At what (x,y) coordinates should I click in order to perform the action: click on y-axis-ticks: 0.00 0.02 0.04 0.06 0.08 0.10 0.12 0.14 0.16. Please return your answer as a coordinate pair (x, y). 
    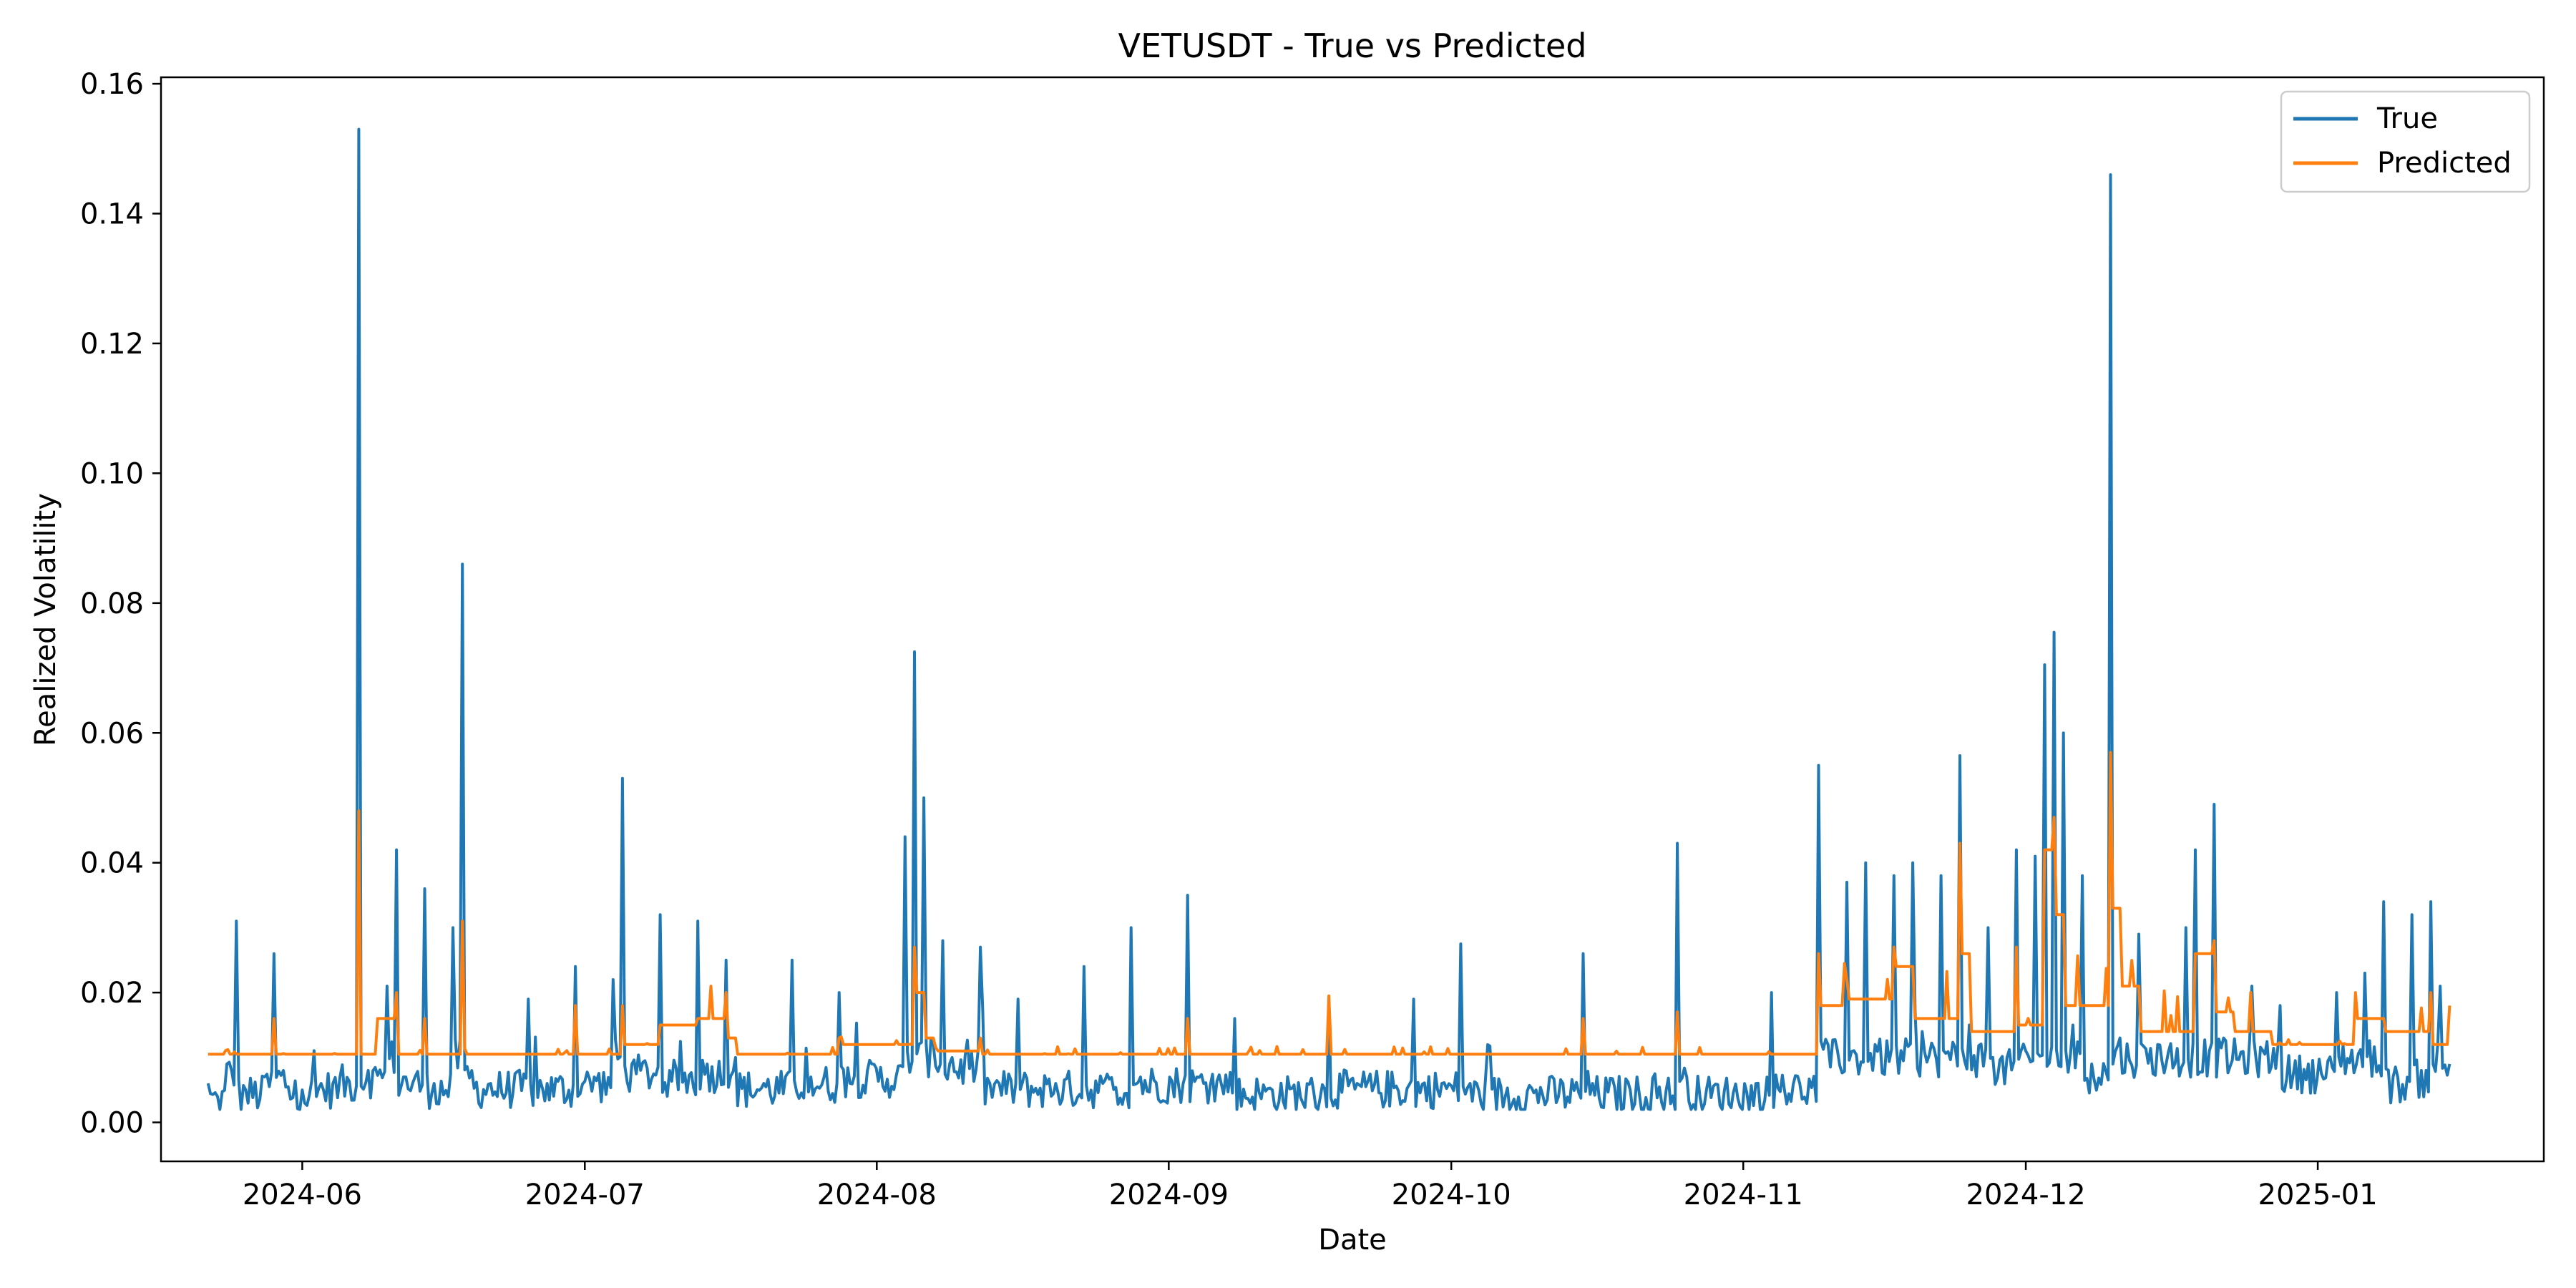
    Looking at the image, I should click on (120, 604).